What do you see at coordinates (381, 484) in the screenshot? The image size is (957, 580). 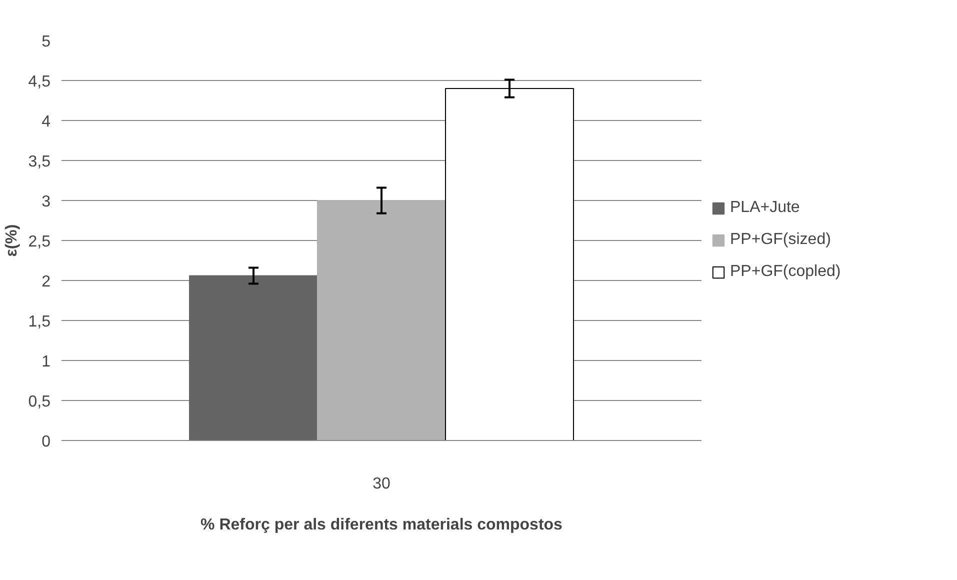 I see `x-tick-label: 30` at bounding box center [381, 484].